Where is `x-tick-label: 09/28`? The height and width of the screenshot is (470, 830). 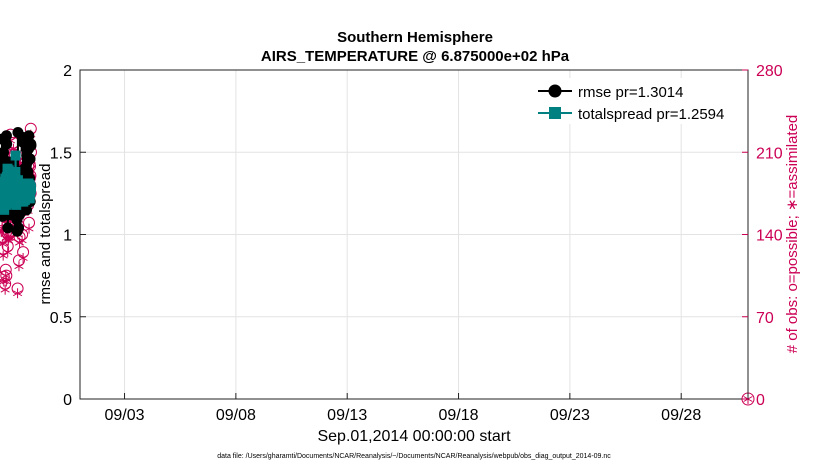 x-tick-label: 09/28 is located at coordinates (681, 415).